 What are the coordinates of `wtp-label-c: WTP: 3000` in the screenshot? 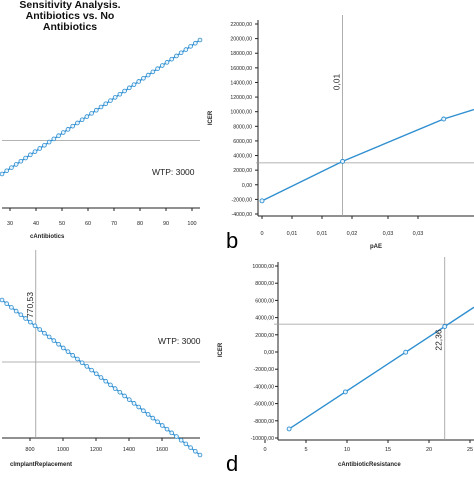 It's located at (179, 341).